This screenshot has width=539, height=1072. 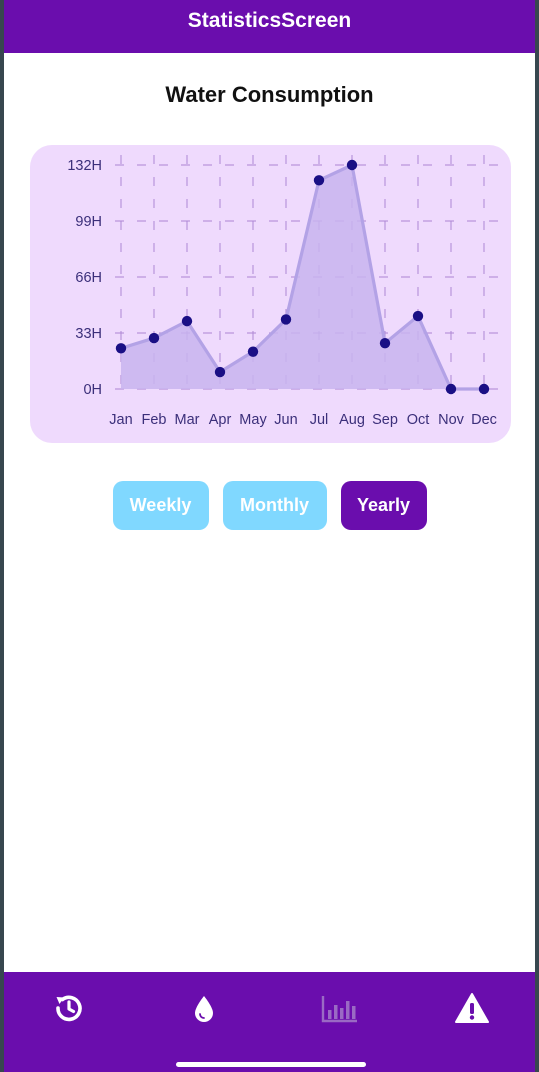 What do you see at coordinates (253, 420) in the screenshot?
I see `x-tick-label: May` at bounding box center [253, 420].